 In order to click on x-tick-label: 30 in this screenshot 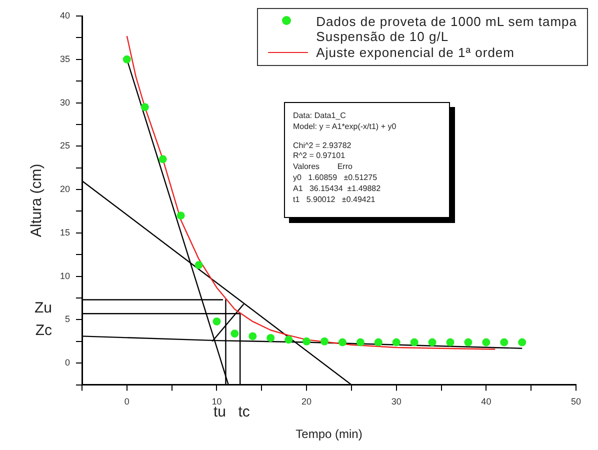, I will do `click(396, 401)`.